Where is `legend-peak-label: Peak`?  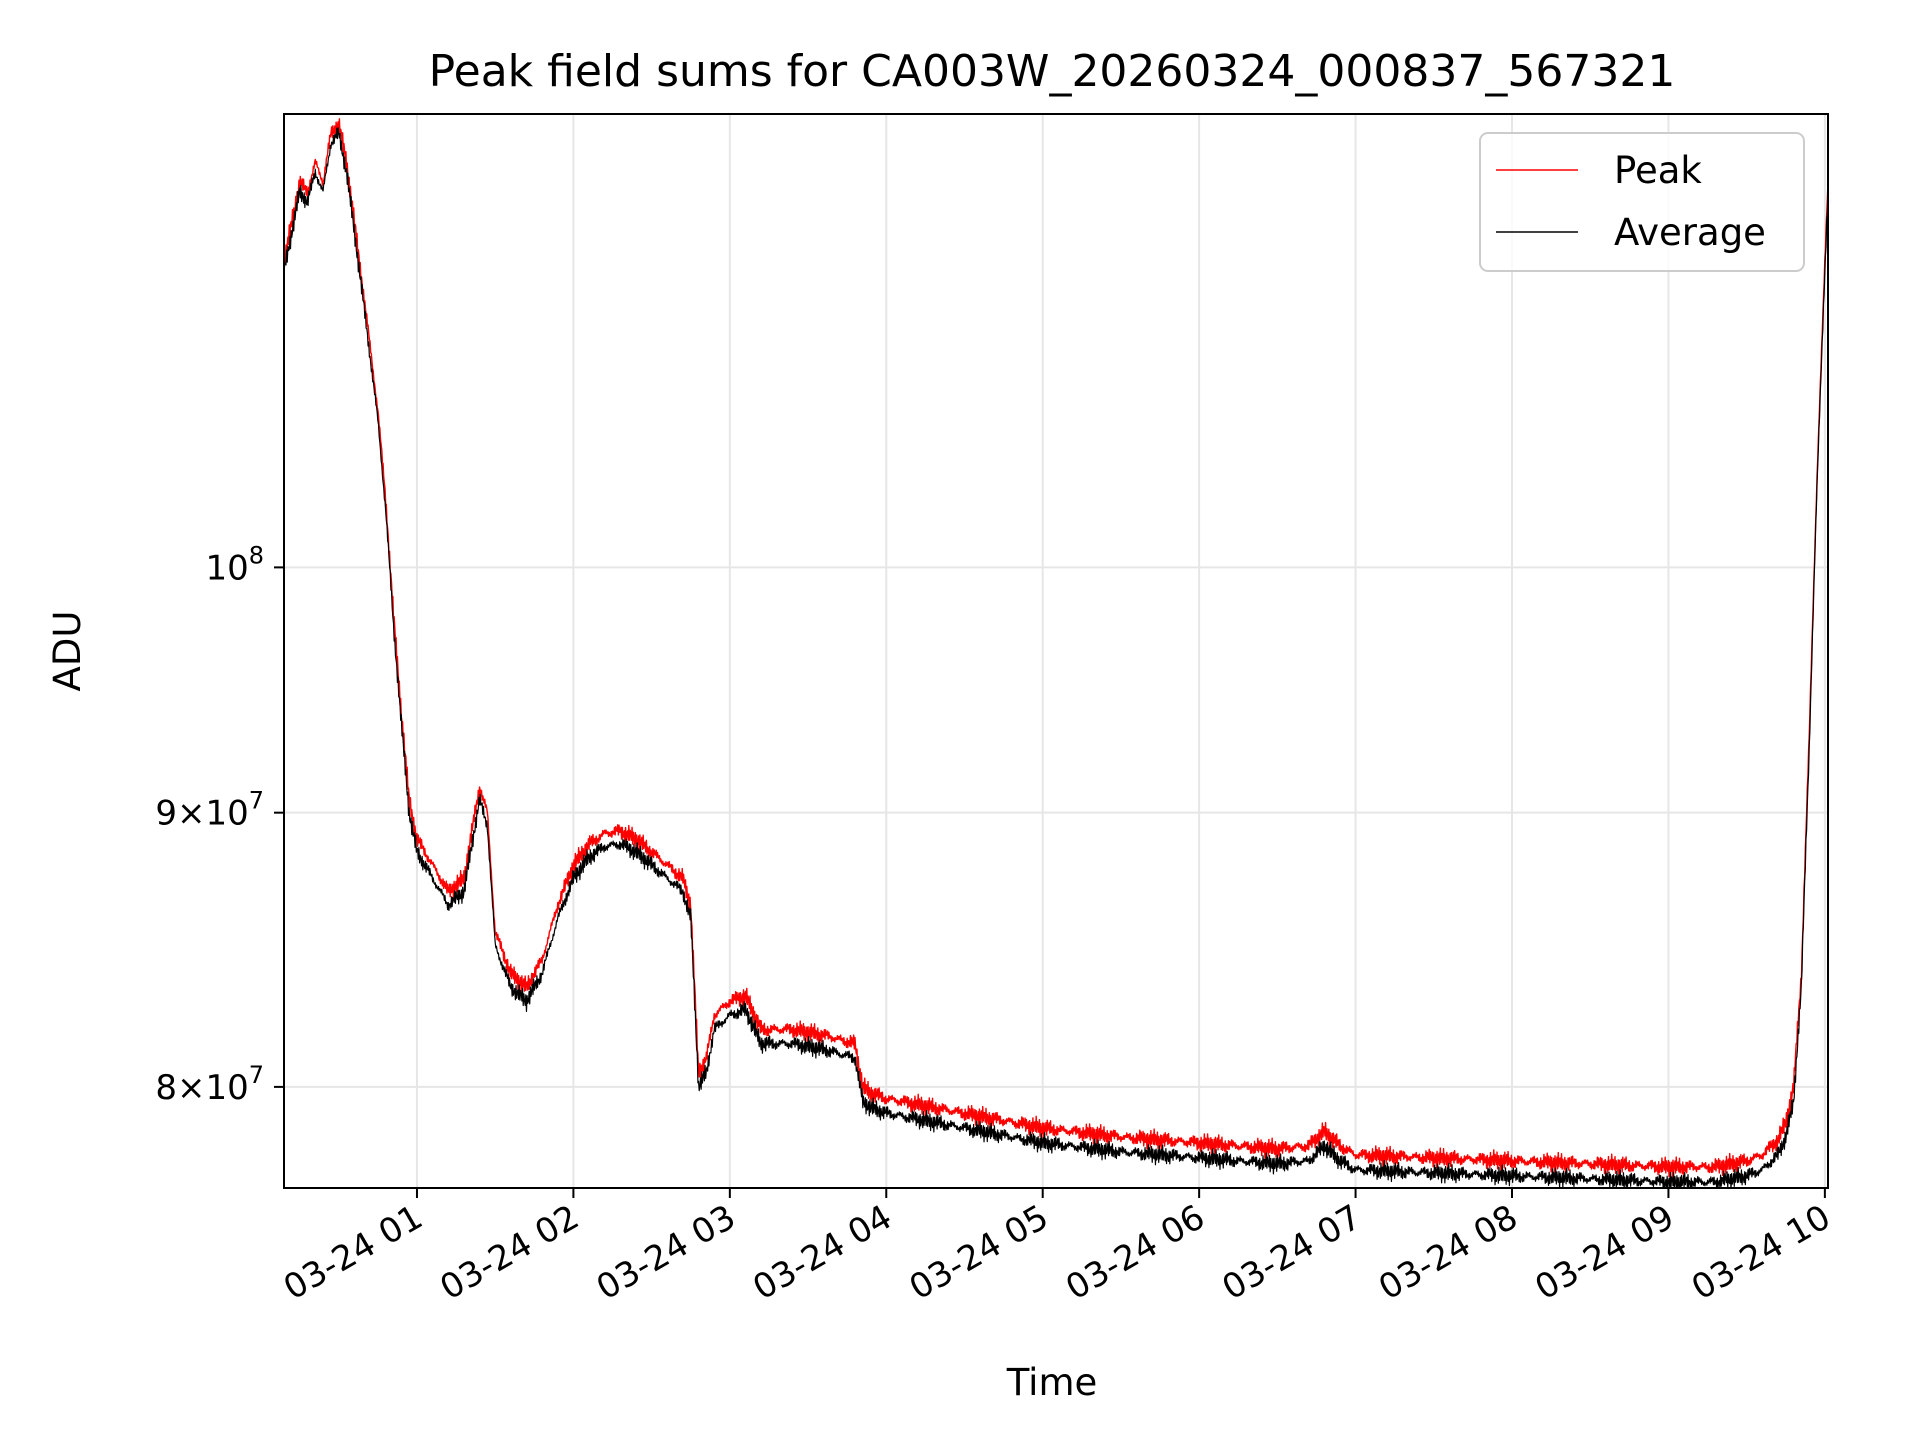
legend-peak-label: Peak is located at coordinates (1658, 170).